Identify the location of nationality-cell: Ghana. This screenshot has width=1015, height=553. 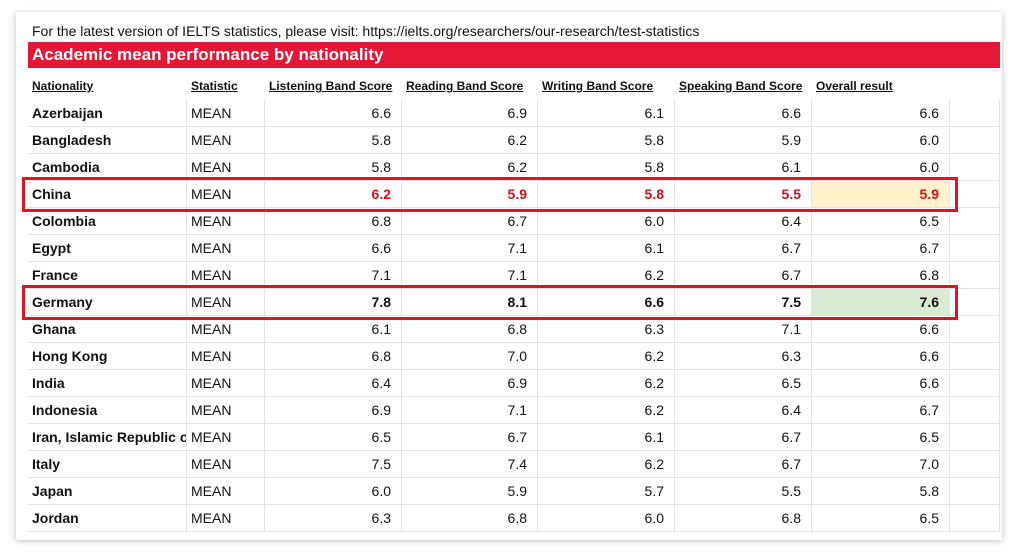
(107, 329).